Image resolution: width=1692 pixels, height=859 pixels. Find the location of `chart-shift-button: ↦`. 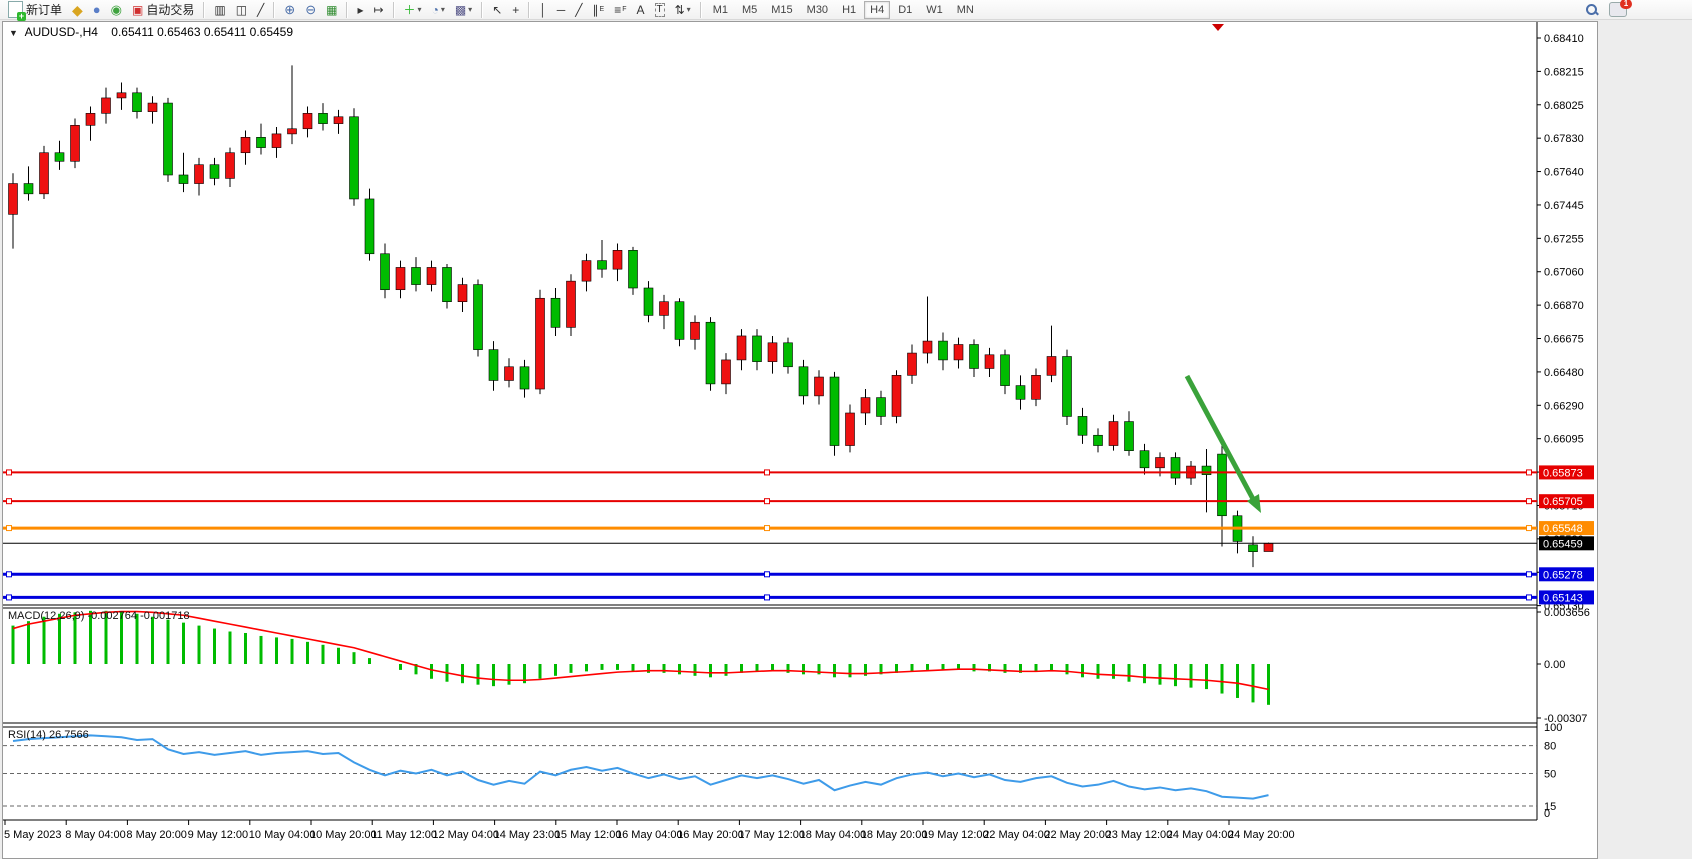

chart-shift-button: ↦ is located at coordinates (378, 10).